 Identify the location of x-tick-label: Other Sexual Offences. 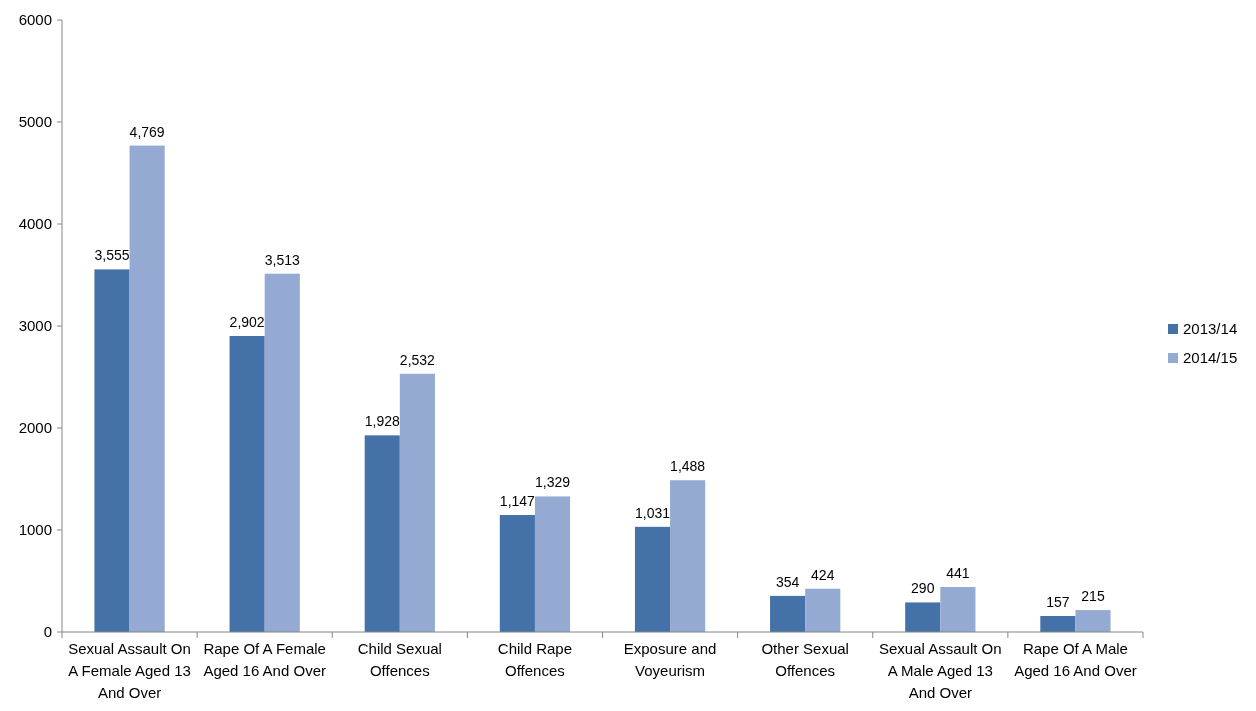
(805, 659).